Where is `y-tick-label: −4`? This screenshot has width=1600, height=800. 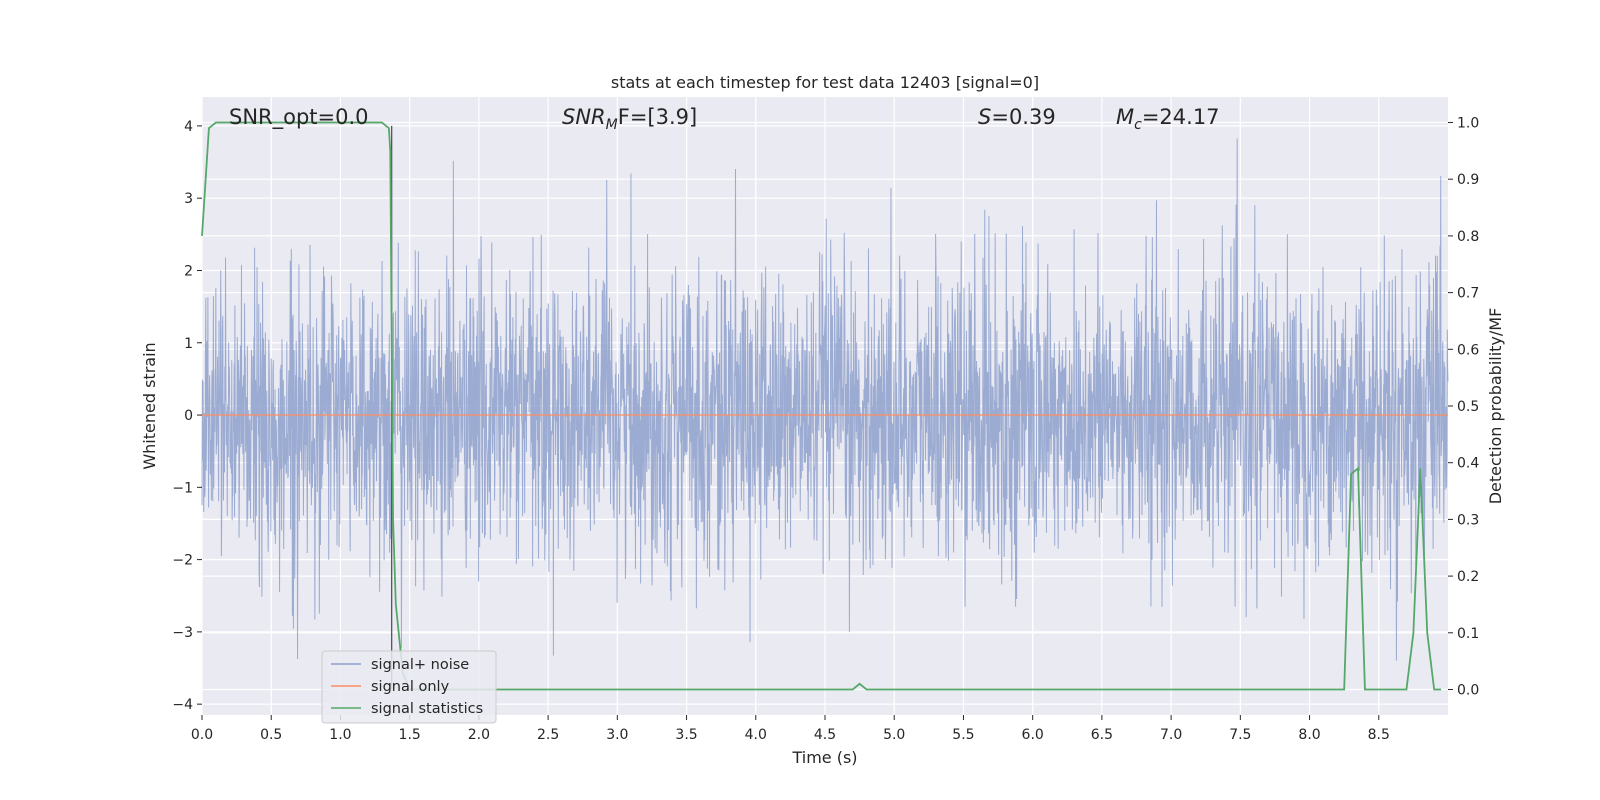
y-tick-label: −4 is located at coordinates (182, 705).